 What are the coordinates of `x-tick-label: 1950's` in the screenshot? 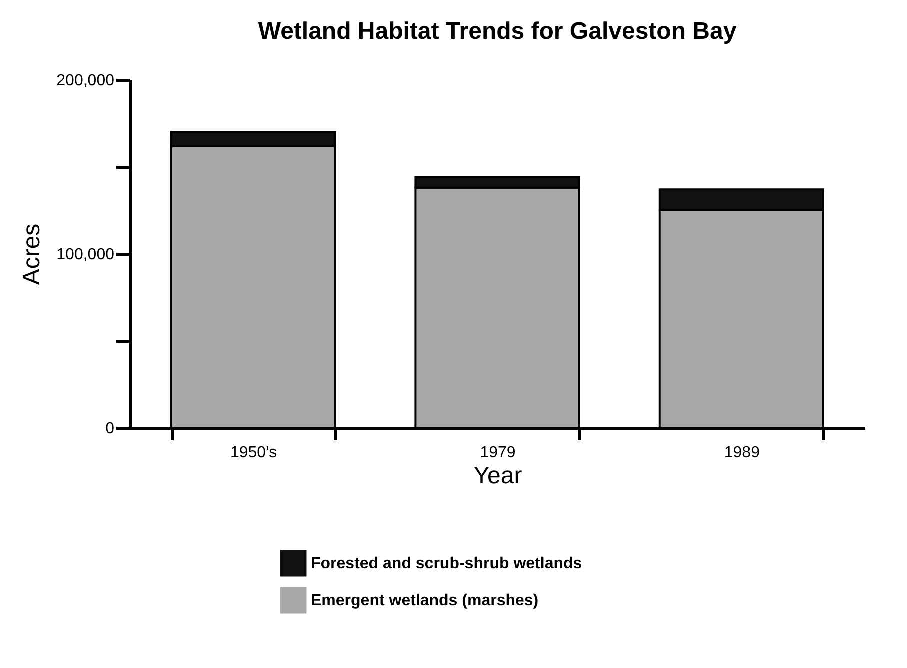 It's located at (254, 453).